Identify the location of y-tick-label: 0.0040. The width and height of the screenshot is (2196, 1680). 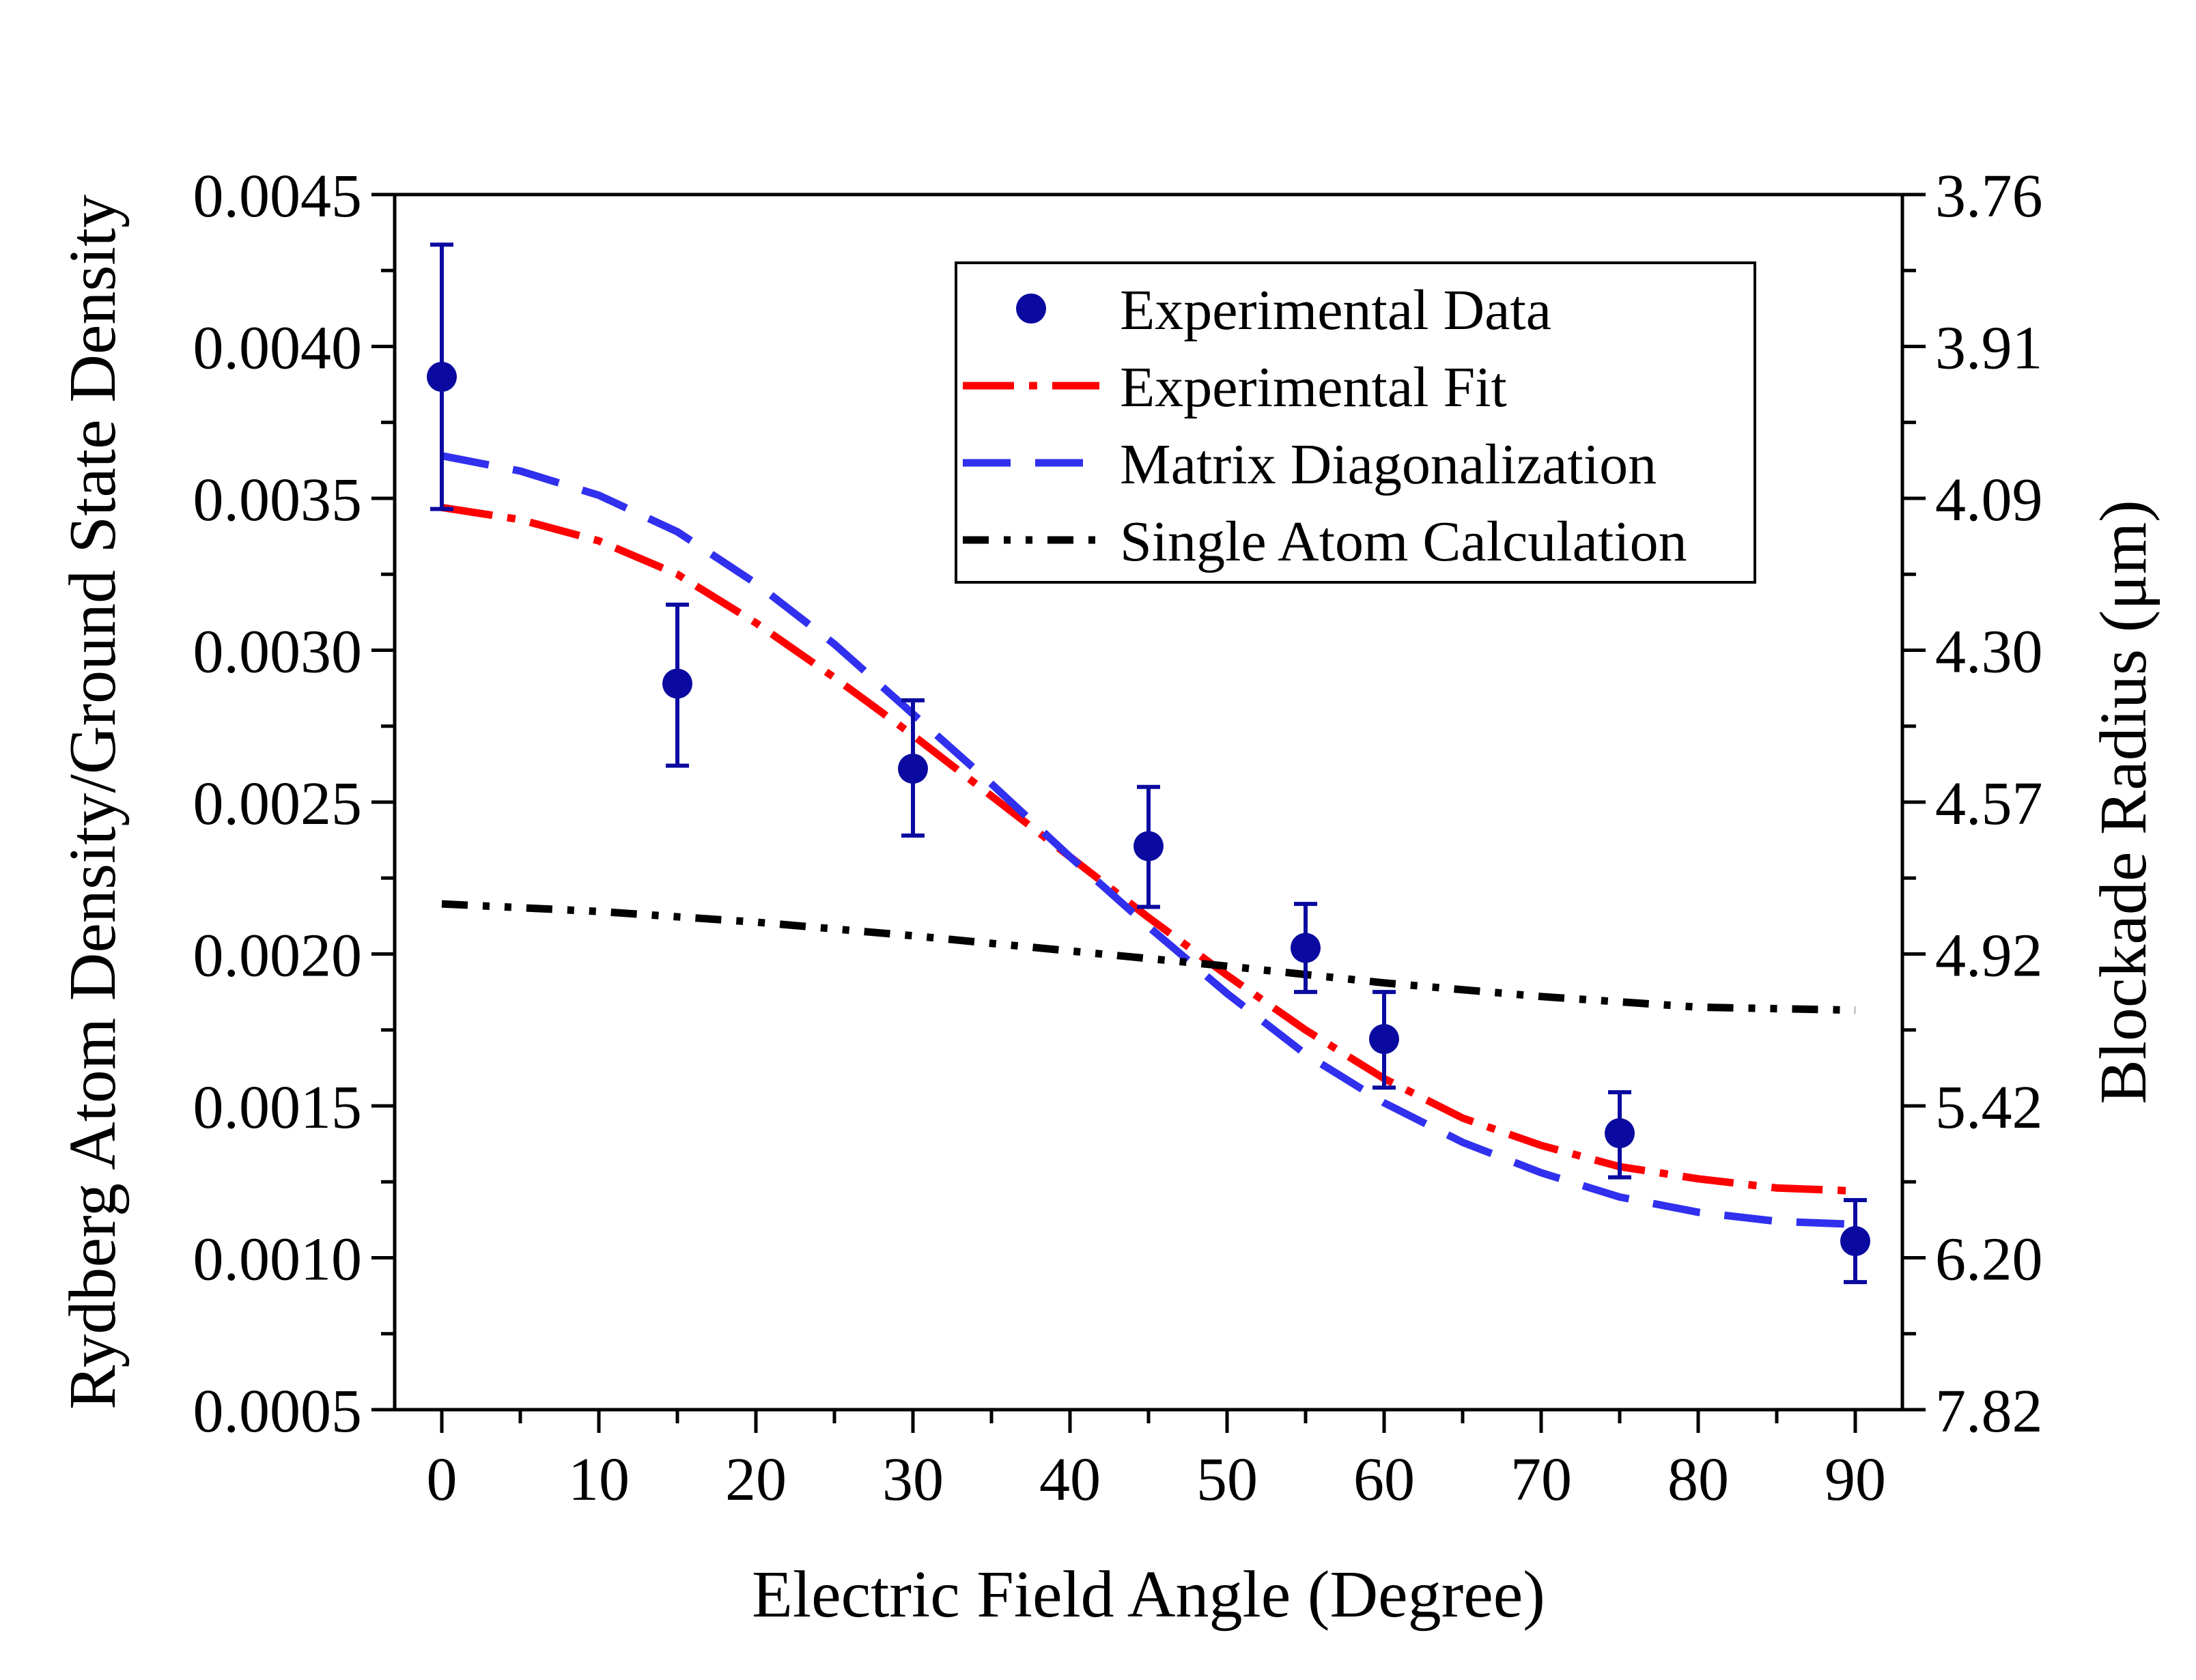
(278, 348).